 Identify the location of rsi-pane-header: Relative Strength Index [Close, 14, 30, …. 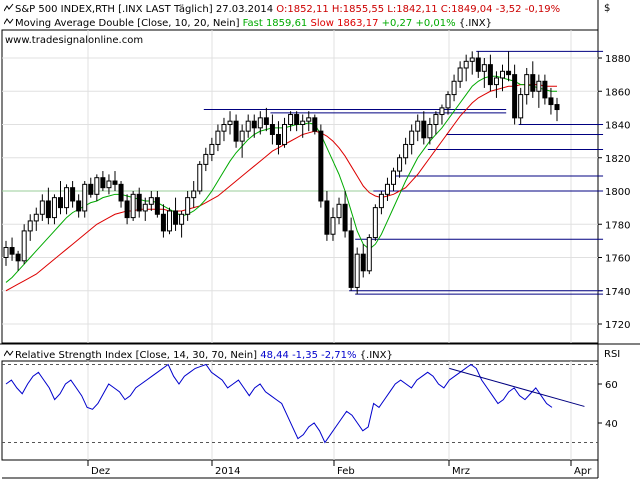
(198, 355).